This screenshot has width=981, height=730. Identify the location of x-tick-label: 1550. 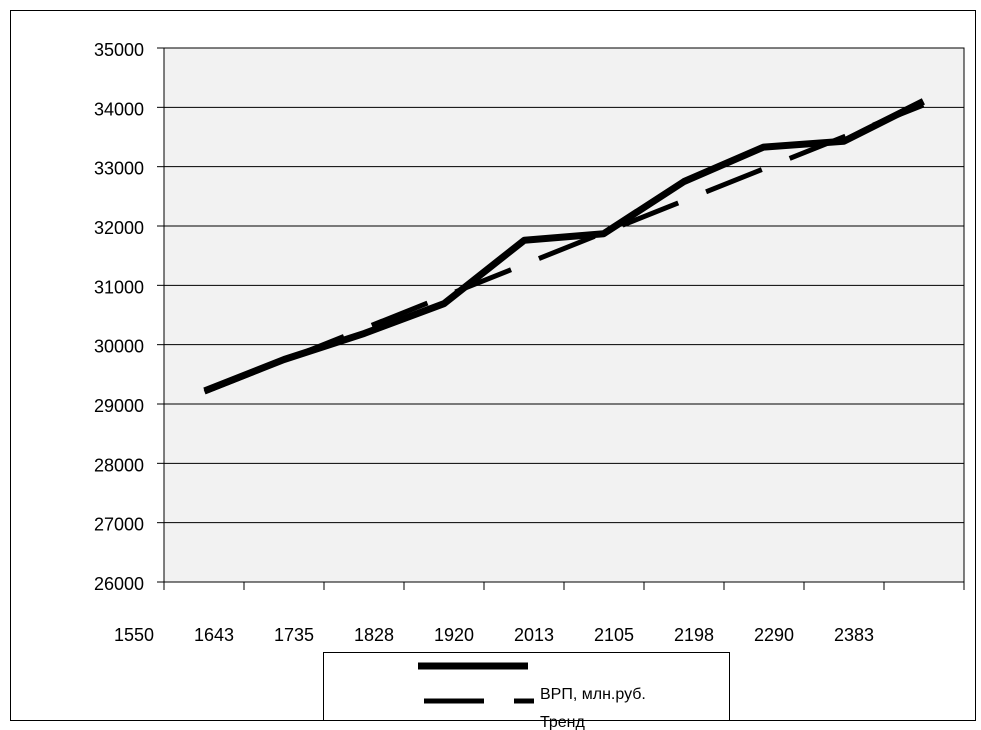
(134, 635).